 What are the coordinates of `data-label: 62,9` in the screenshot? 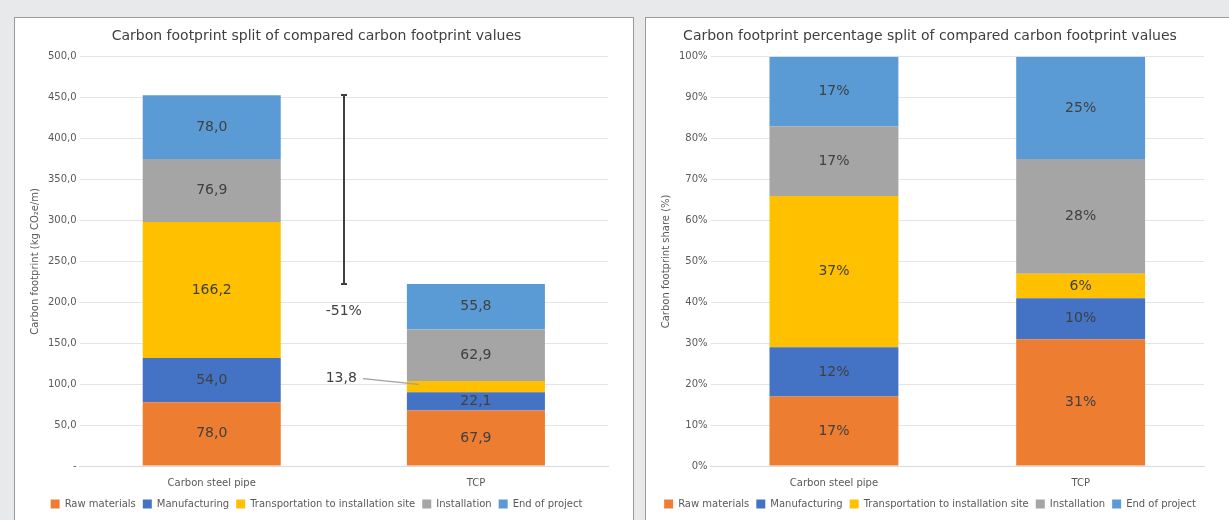 It's located at (476, 353).